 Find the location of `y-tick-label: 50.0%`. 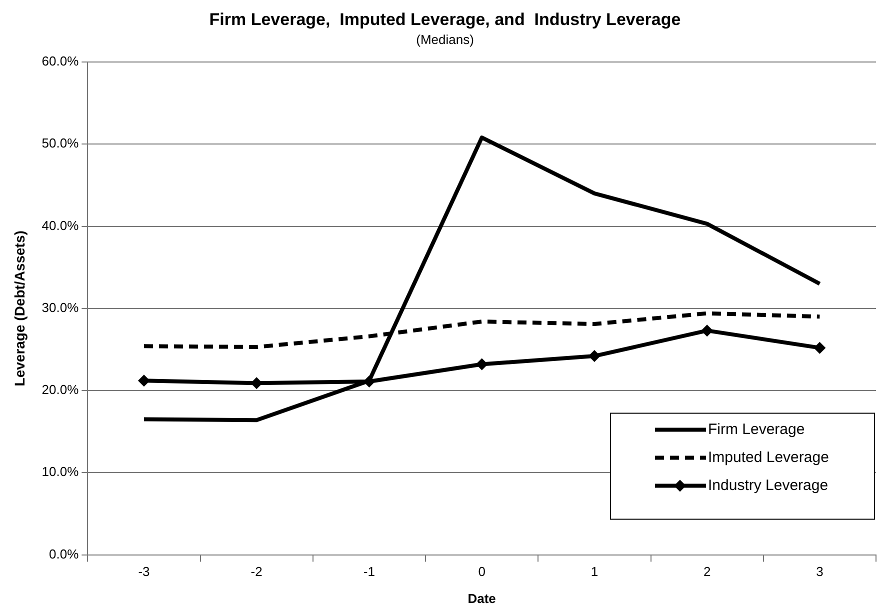

y-tick-label: 50.0% is located at coordinates (61, 143).